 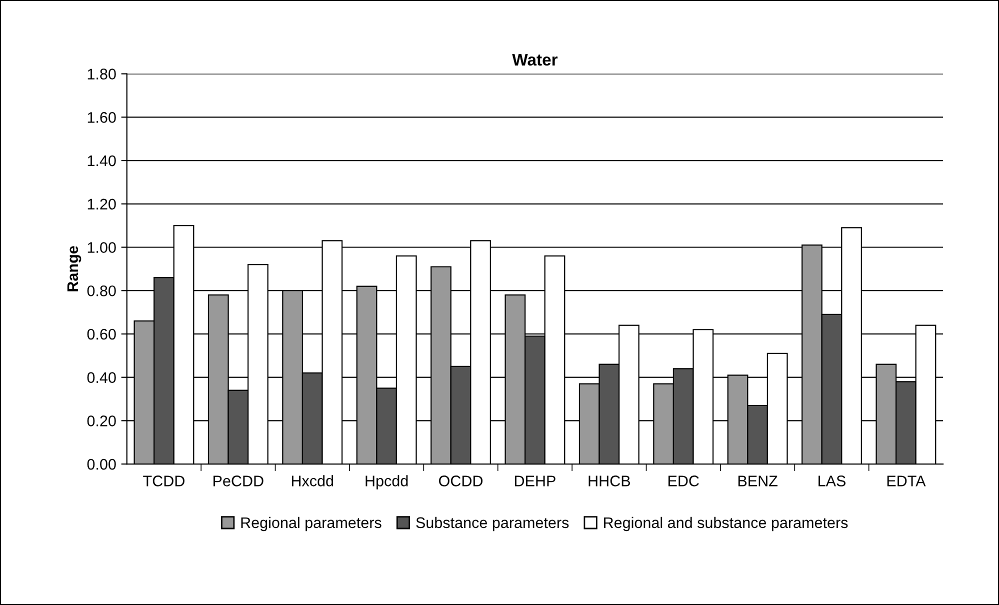 I want to click on x-tick-label: Hxcdd, so click(x=313, y=480).